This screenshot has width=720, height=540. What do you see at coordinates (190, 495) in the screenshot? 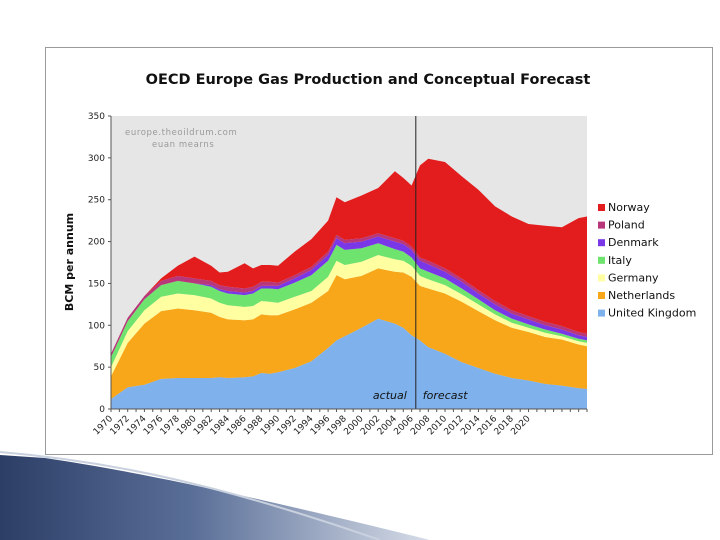
I see `corner-swoosh-highlight` at bounding box center [190, 495].